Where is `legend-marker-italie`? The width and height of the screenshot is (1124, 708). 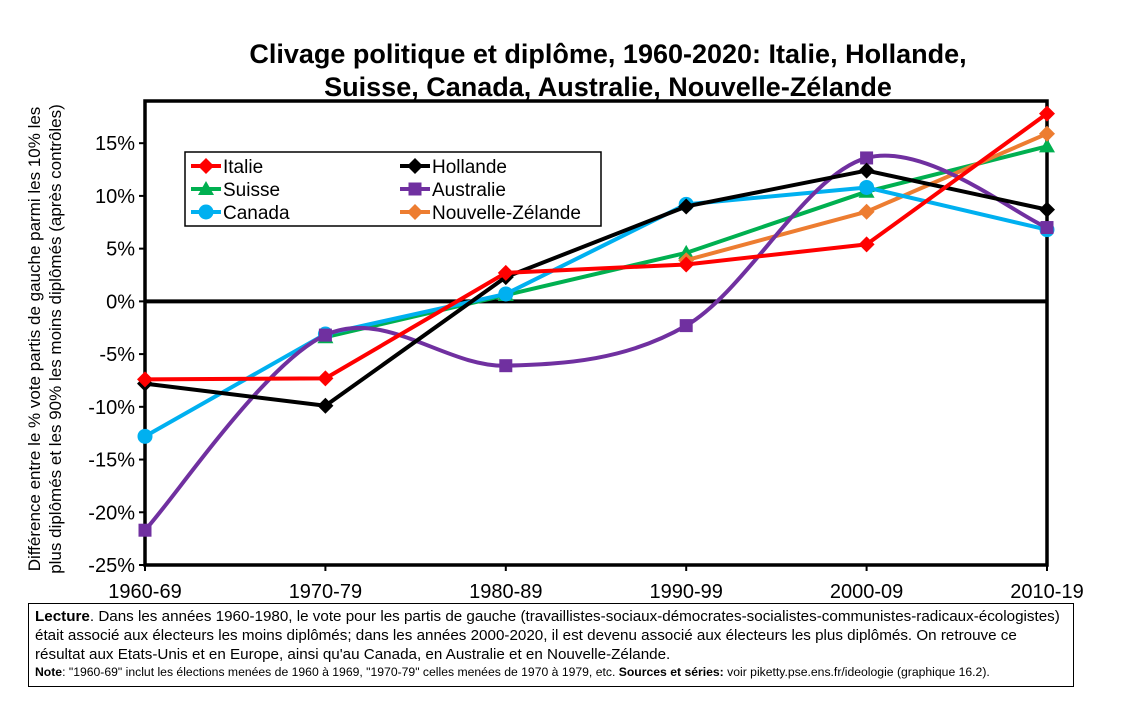
legend-marker-italie is located at coordinates (206, 166).